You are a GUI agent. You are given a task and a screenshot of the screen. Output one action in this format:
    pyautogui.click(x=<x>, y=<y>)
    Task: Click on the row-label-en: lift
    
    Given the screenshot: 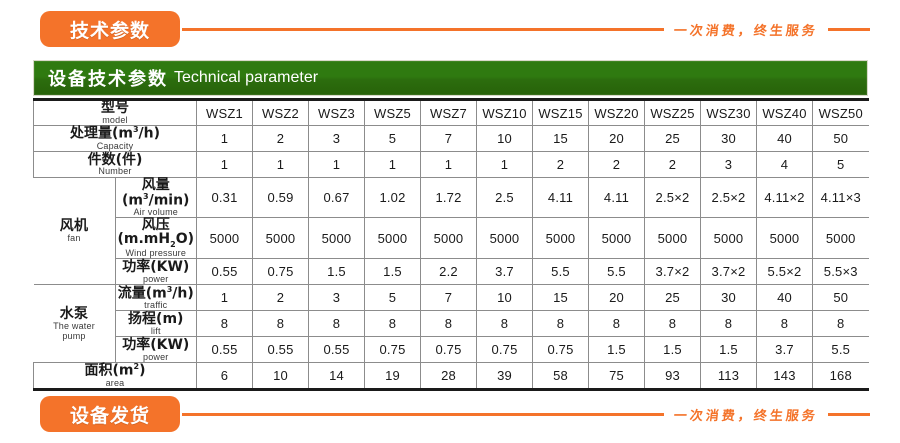 What is the action you would take?
    pyautogui.click(x=155, y=330)
    